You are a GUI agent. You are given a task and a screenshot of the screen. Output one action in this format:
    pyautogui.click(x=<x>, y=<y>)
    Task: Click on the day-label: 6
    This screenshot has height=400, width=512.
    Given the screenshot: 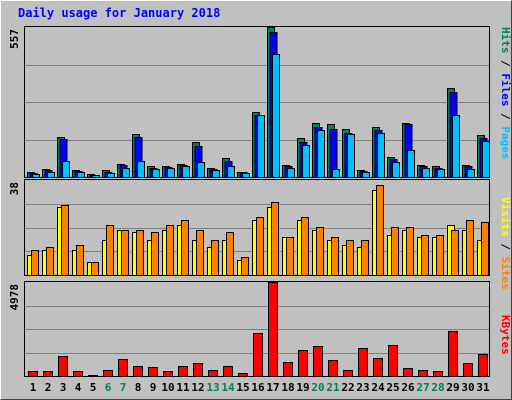 What is the action you would take?
    pyautogui.click(x=108, y=387)
    